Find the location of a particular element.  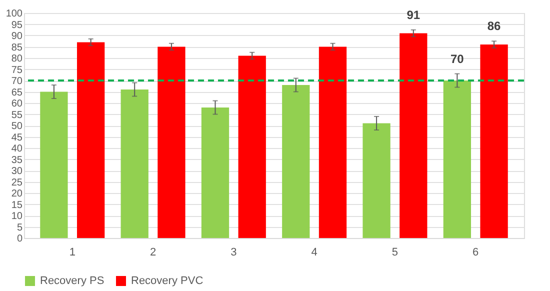

y-tick-label: 100 is located at coordinates (14, 14).